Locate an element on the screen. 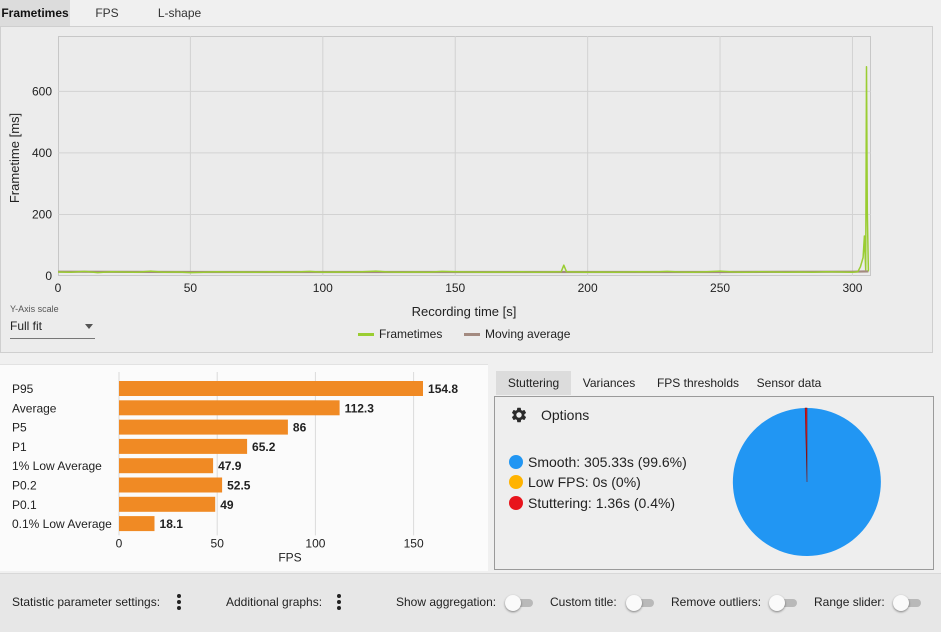  smooth-label: Smooth: is located at coordinates (554, 462).